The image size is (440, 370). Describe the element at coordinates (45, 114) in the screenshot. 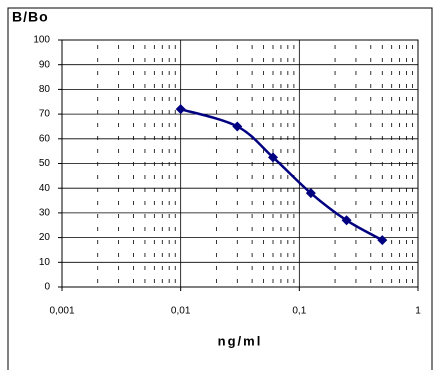

I see `y-tick-label: 70` at that location.